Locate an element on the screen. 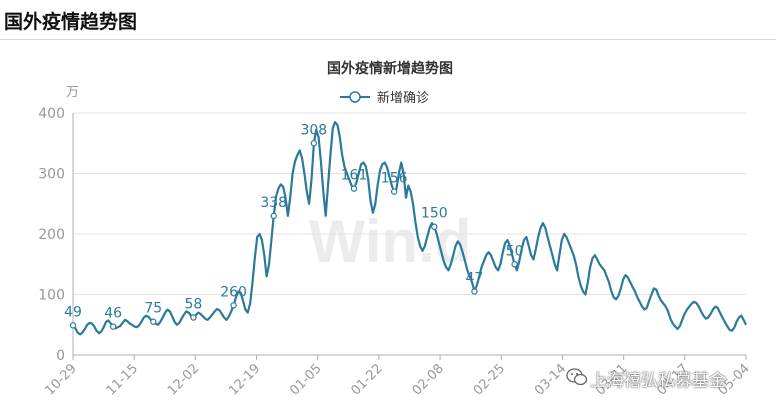 This screenshot has width=776, height=416. data-label: 260 is located at coordinates (233, 292).